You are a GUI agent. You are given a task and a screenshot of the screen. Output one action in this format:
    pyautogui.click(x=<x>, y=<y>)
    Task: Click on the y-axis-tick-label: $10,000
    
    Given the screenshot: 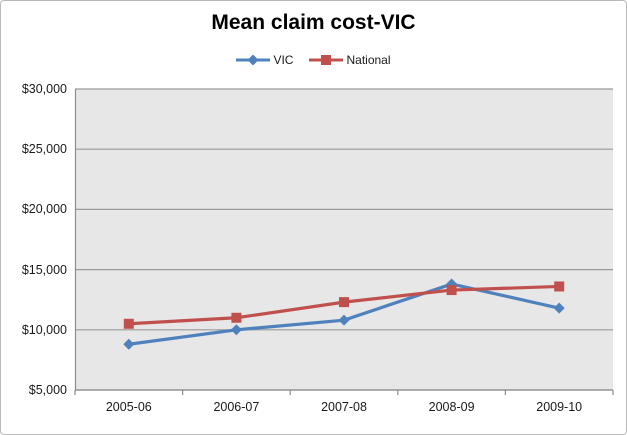 What is the action you would take?
    pyautogui.click(x=44, y=329)
    